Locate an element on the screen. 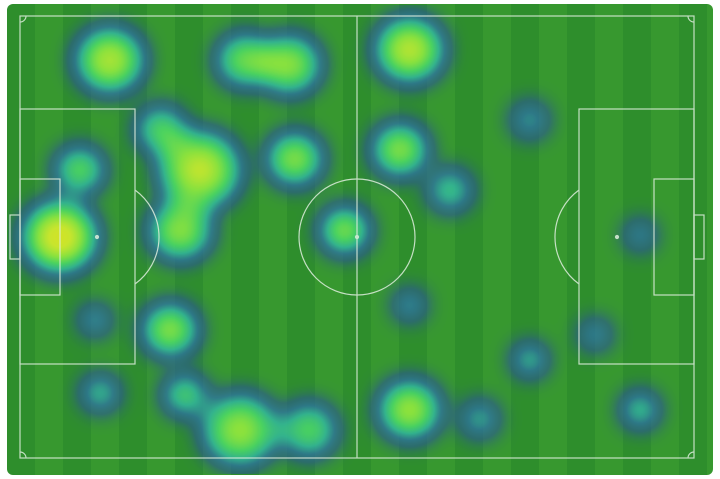 This screenshot has height=479, width=720. corner-arc-bl is located at coordinates (23, 455).